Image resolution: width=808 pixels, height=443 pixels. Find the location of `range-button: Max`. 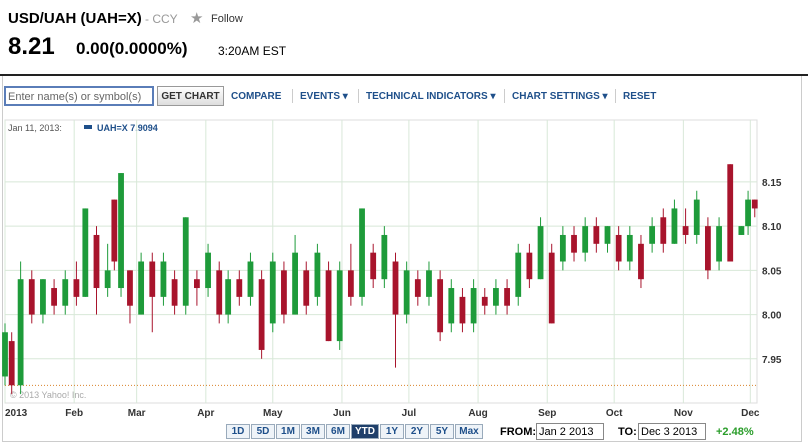

range-button: Max is located at coordinates (469, 431).